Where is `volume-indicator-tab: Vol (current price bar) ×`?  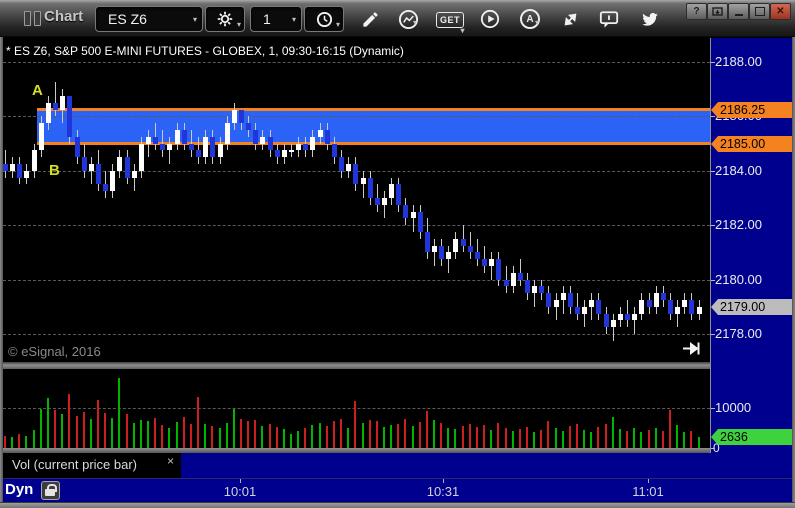 volume-indicator-tab: Vol (current price bar) × is located at coordinates (92, 465).